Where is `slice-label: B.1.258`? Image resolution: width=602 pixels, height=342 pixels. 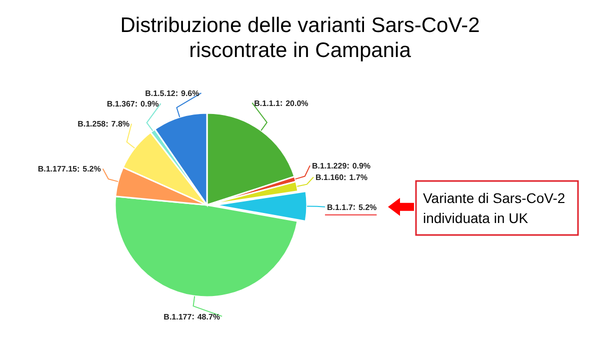
slice-label: B.1.258 is located at coordinates (92, 124).